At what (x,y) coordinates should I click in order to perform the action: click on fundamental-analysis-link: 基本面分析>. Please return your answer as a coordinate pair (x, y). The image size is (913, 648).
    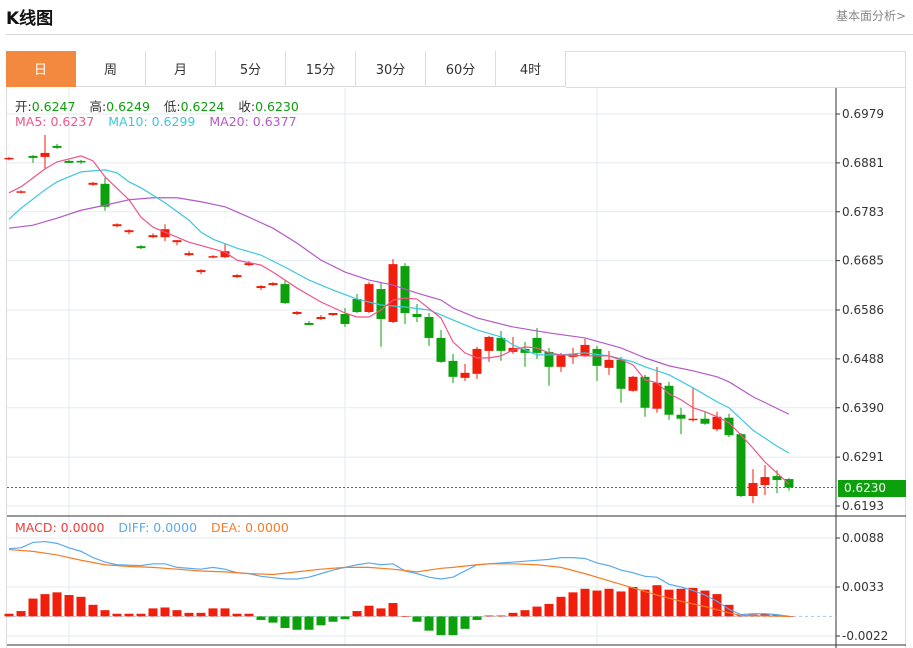
    Looking at the image, I should click on (870, 16).